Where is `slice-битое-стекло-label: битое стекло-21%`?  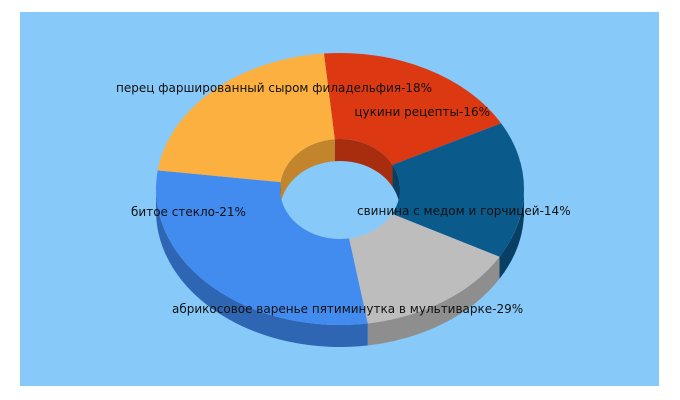
slice-битое-стекло-label: битое стекло-21% is located at coordinates (188, 212).